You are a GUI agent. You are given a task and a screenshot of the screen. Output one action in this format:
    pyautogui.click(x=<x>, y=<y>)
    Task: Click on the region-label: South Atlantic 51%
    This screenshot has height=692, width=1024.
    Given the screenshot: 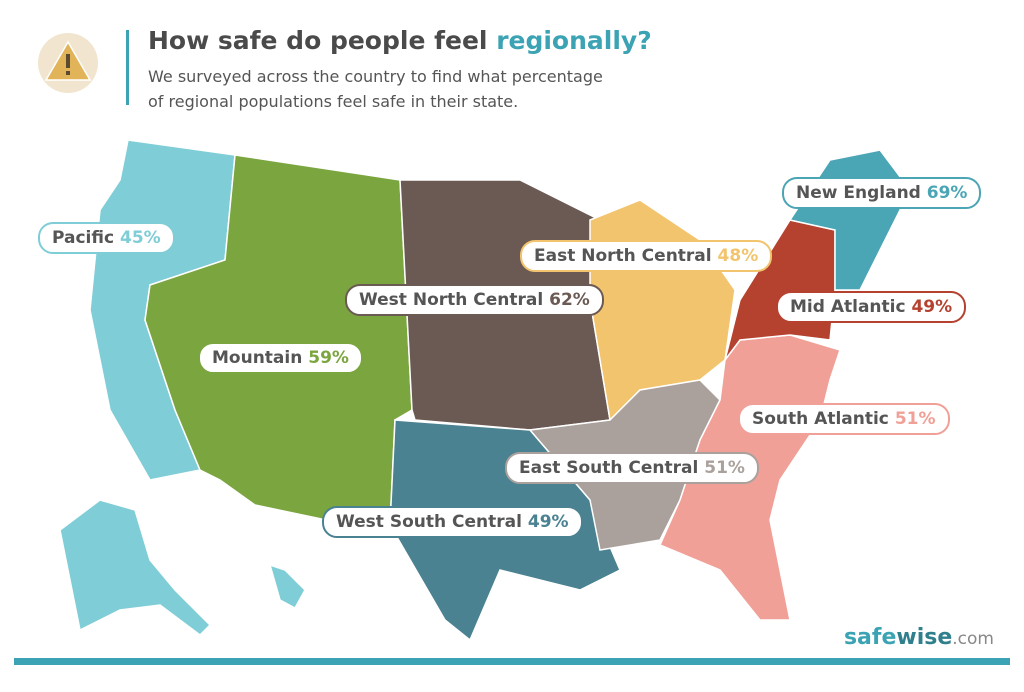 What is the action you would take?
    pyautogui.click(x=844, y=419)
    